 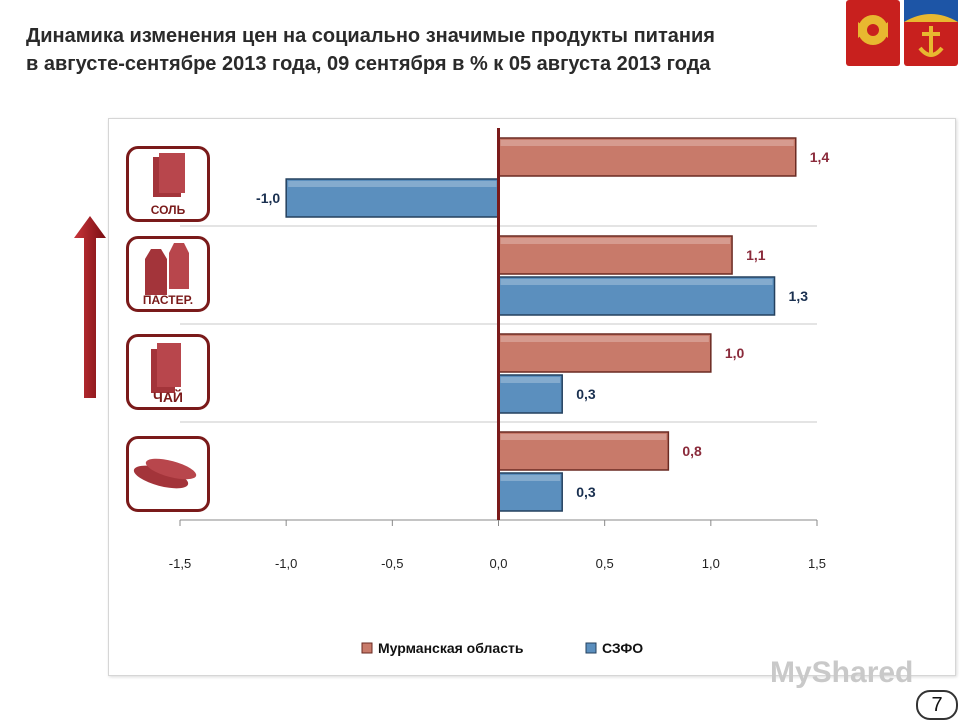 I want to click on tea-box-icon, so click(x=166, y=368).